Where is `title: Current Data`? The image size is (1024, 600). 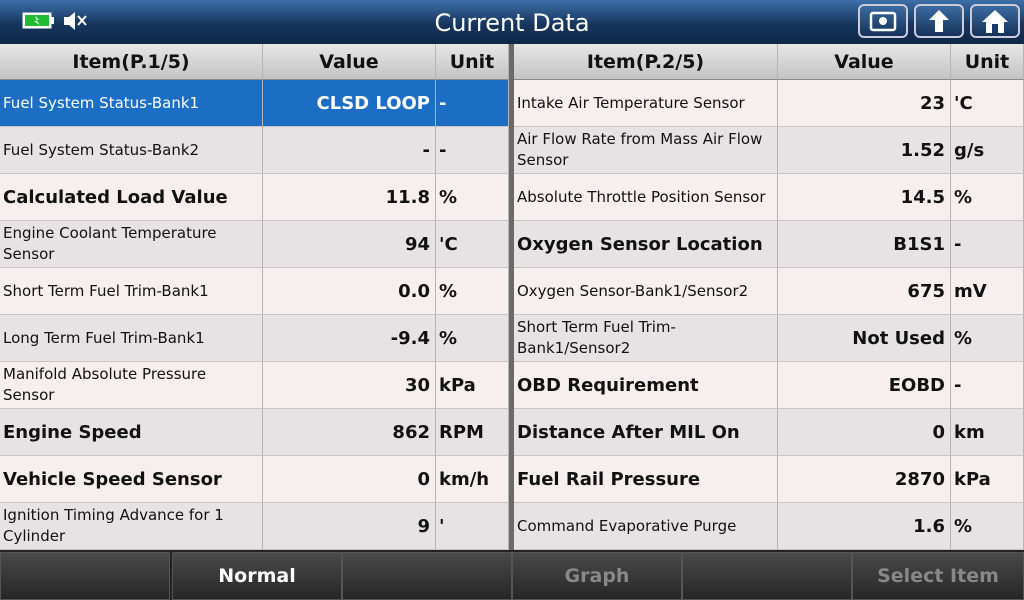
title: Current Data is located at coordinates (512, 23).